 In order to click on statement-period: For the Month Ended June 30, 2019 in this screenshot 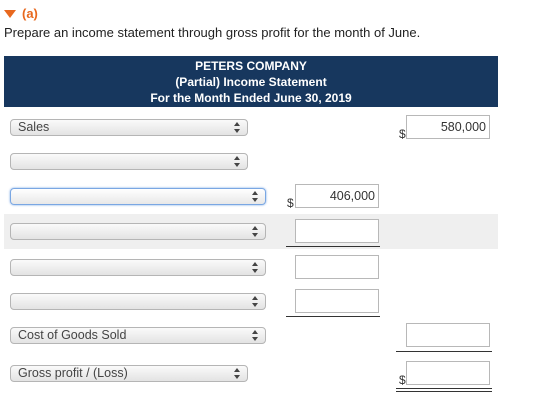, I will do `click(251, 98)`.